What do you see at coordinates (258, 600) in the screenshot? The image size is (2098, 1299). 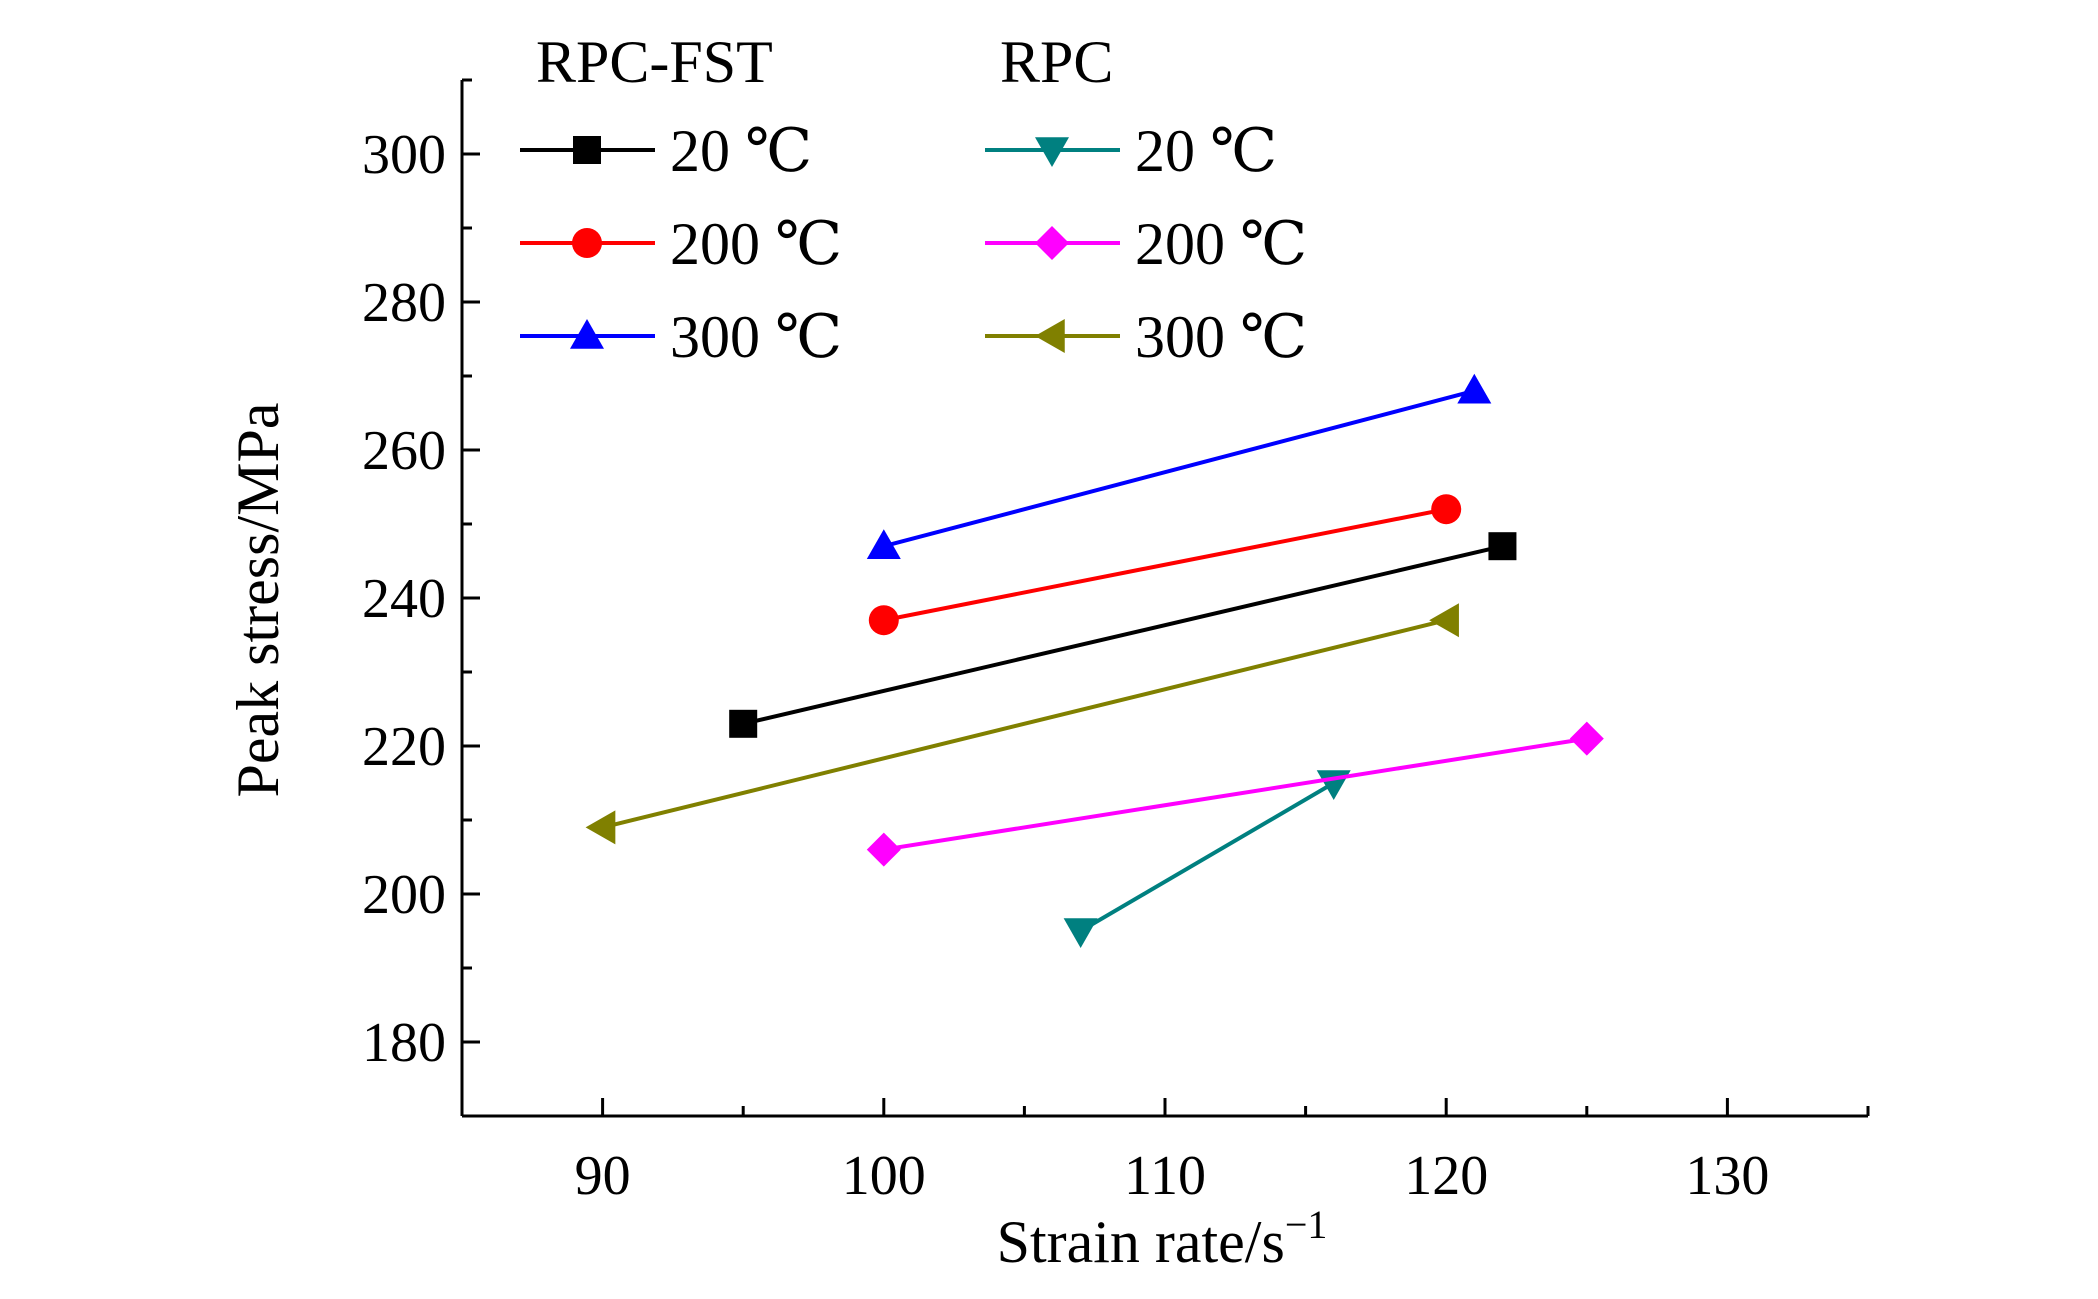 I see `y-axis-title: Peak stress/MPa` at bounding box center [258, 600].